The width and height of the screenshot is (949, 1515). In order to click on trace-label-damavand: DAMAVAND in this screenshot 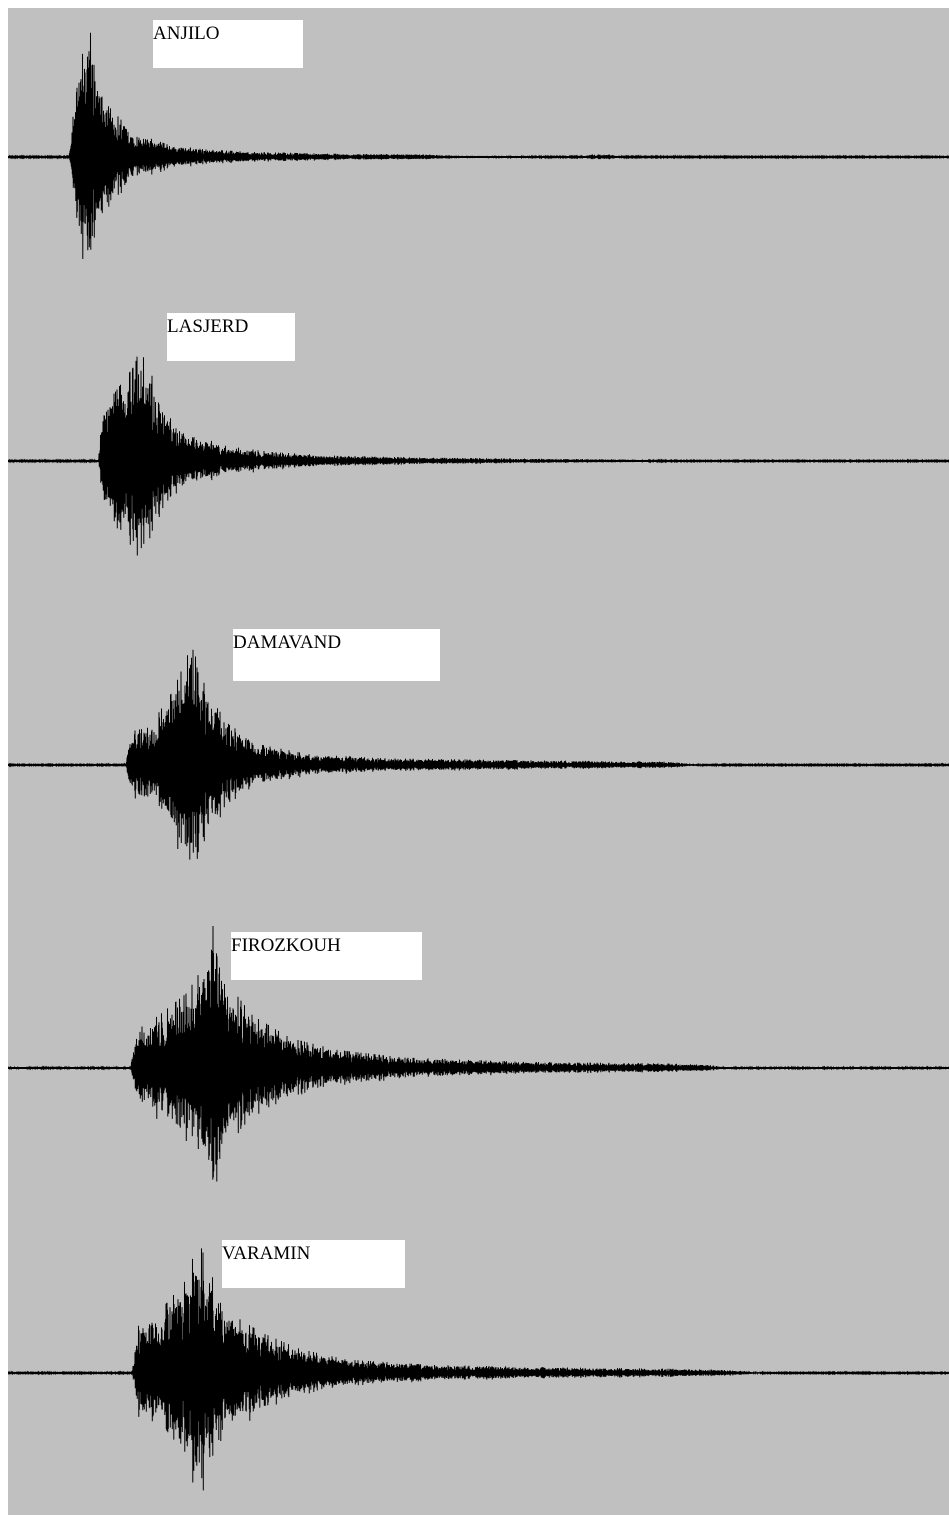, I will do `click(336, 655)`.